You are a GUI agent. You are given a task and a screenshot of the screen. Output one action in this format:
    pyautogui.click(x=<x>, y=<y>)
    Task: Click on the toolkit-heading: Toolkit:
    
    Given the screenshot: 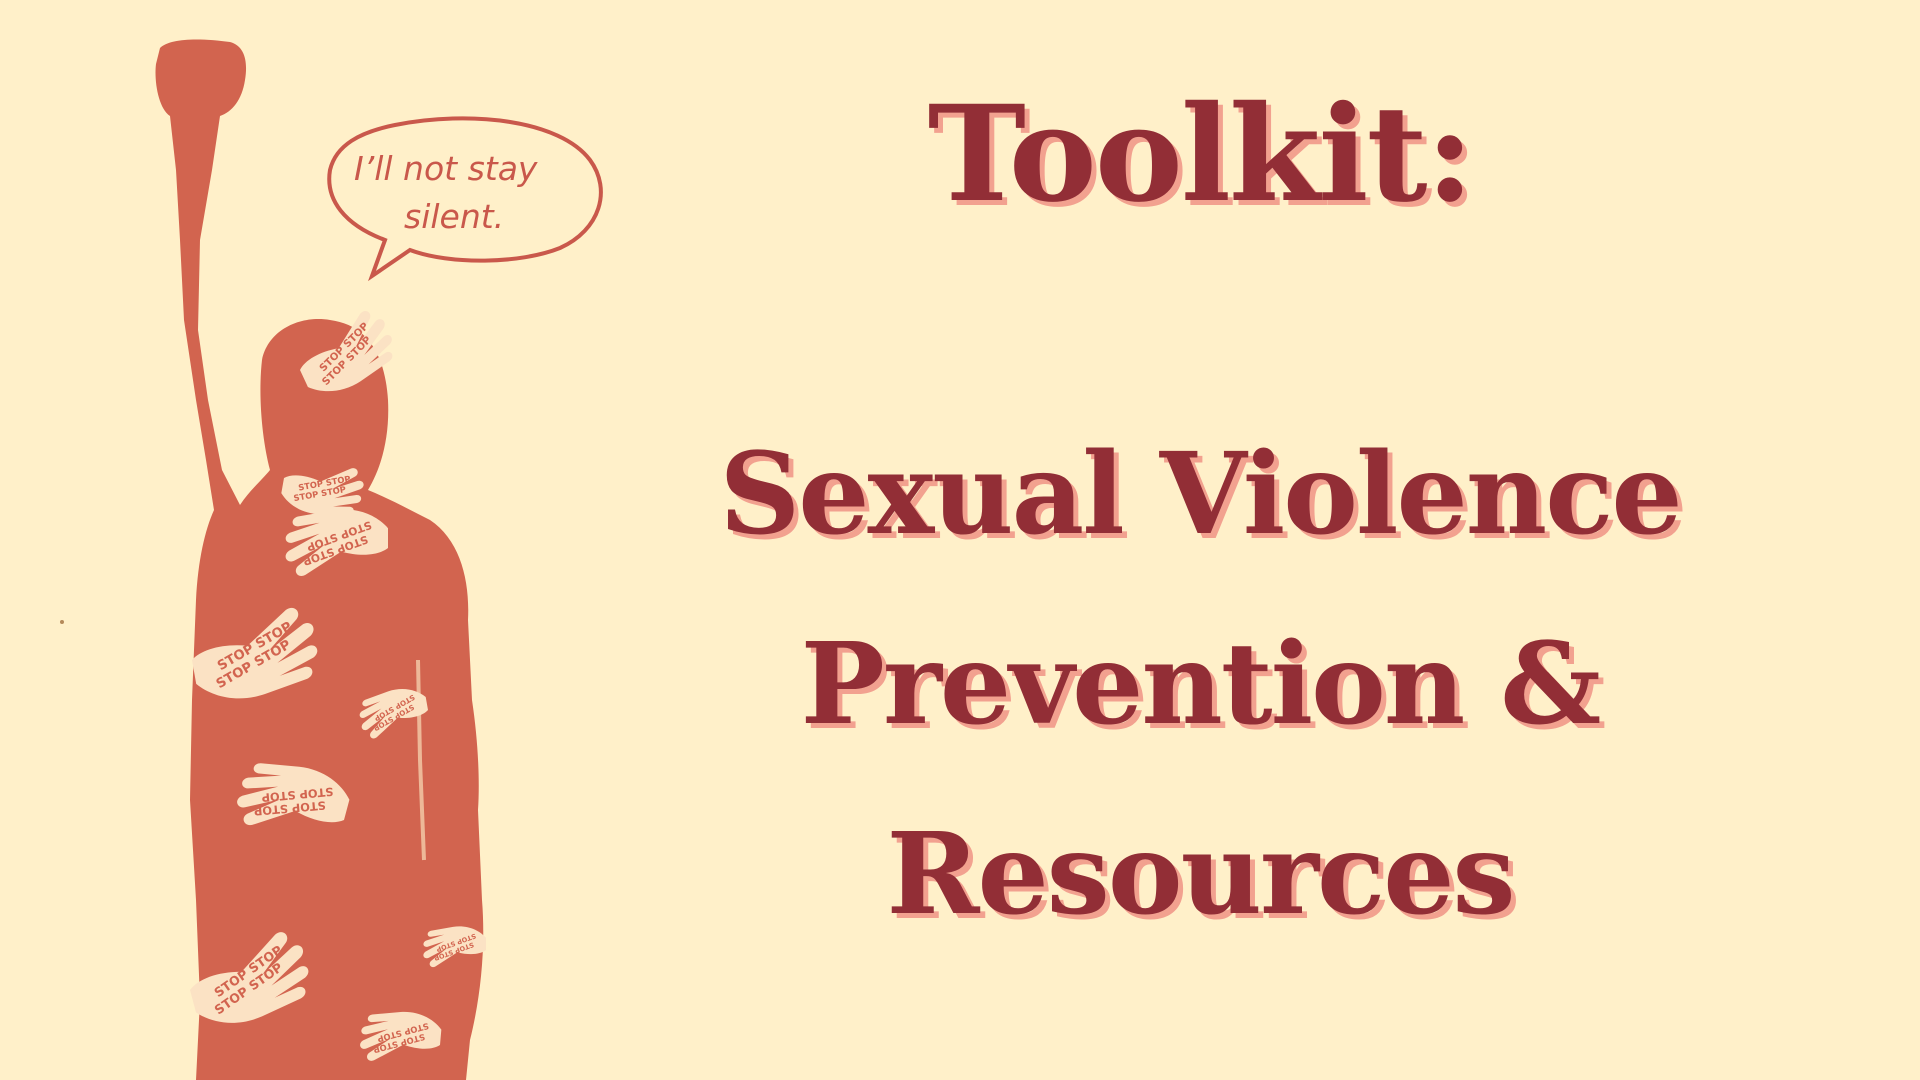 What is the action you would take?
    pyautogui.click(x=1201, y=154)
    